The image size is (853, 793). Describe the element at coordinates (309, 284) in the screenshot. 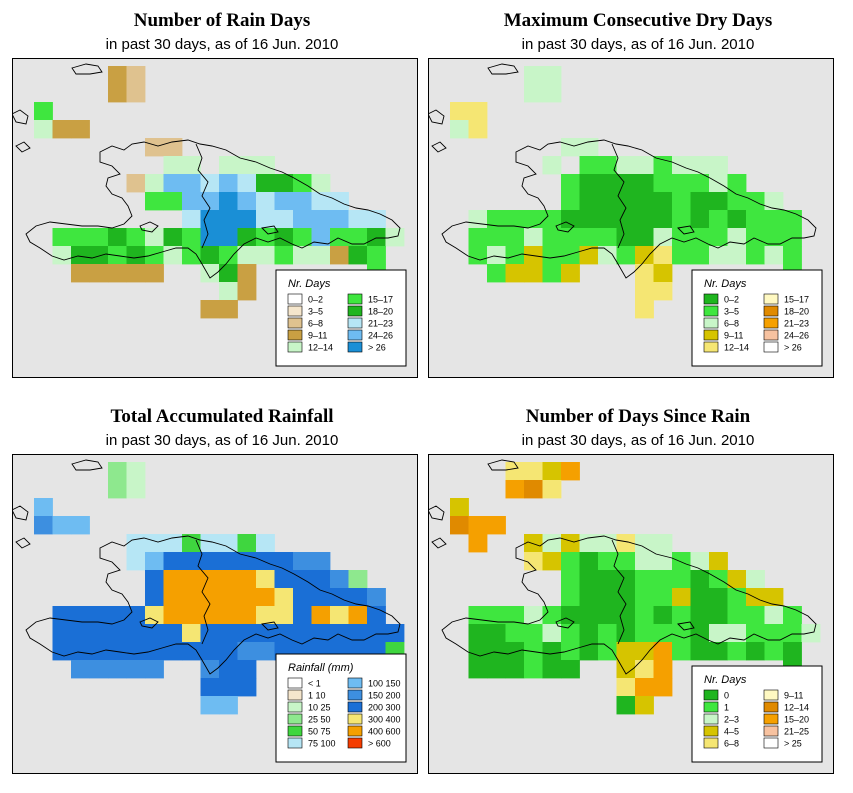

I see `legend-title: Nr. Days` at that location.